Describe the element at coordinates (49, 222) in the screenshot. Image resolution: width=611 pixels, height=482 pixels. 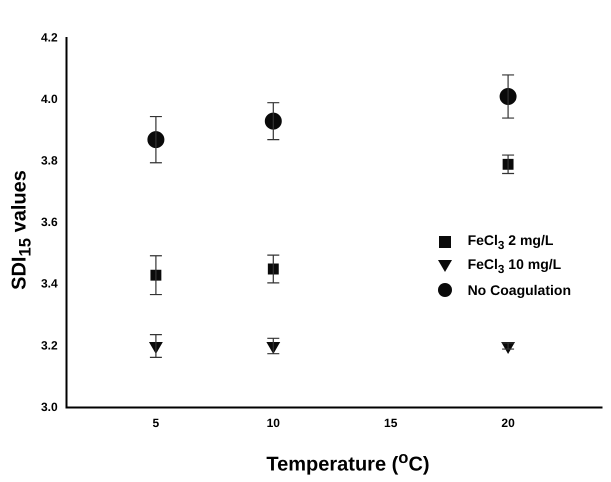
I see `y-tick-label: 3.6` at that location.